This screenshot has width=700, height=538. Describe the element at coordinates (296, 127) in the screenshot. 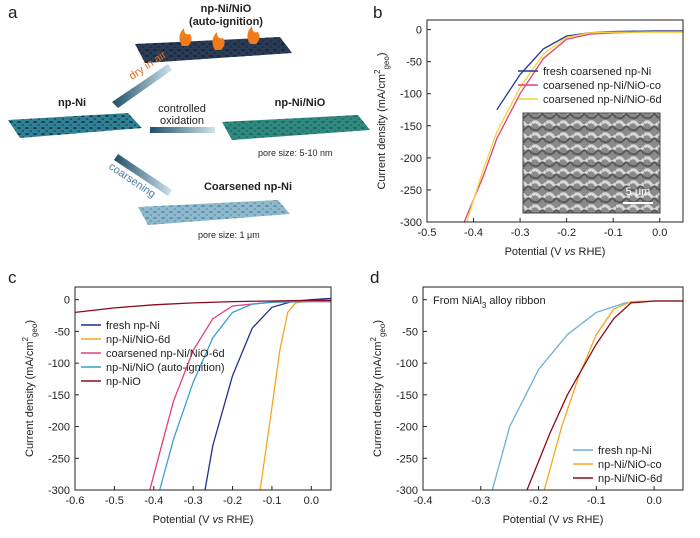

I see `nio-pores` at that location.